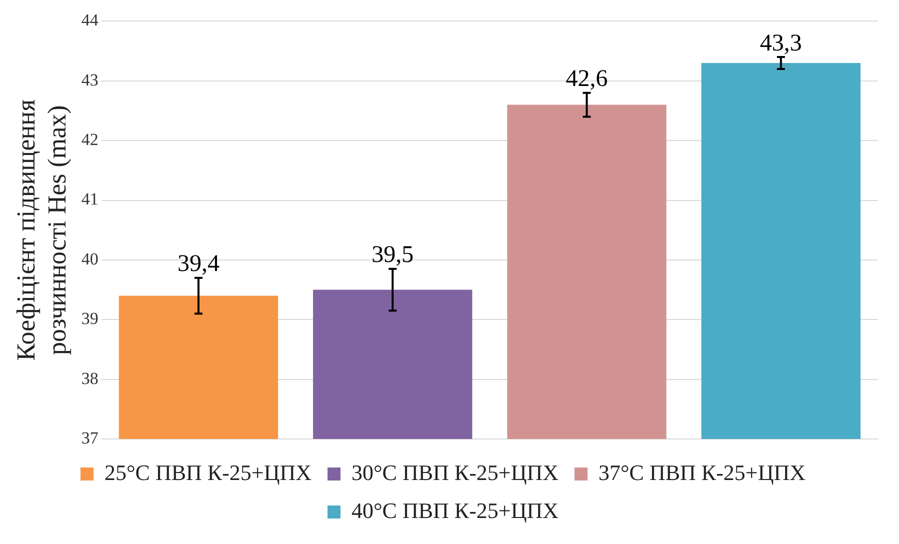 This screenshot has width=899, height=544. I want to click on data-label: 43,3, so click(781, 43).